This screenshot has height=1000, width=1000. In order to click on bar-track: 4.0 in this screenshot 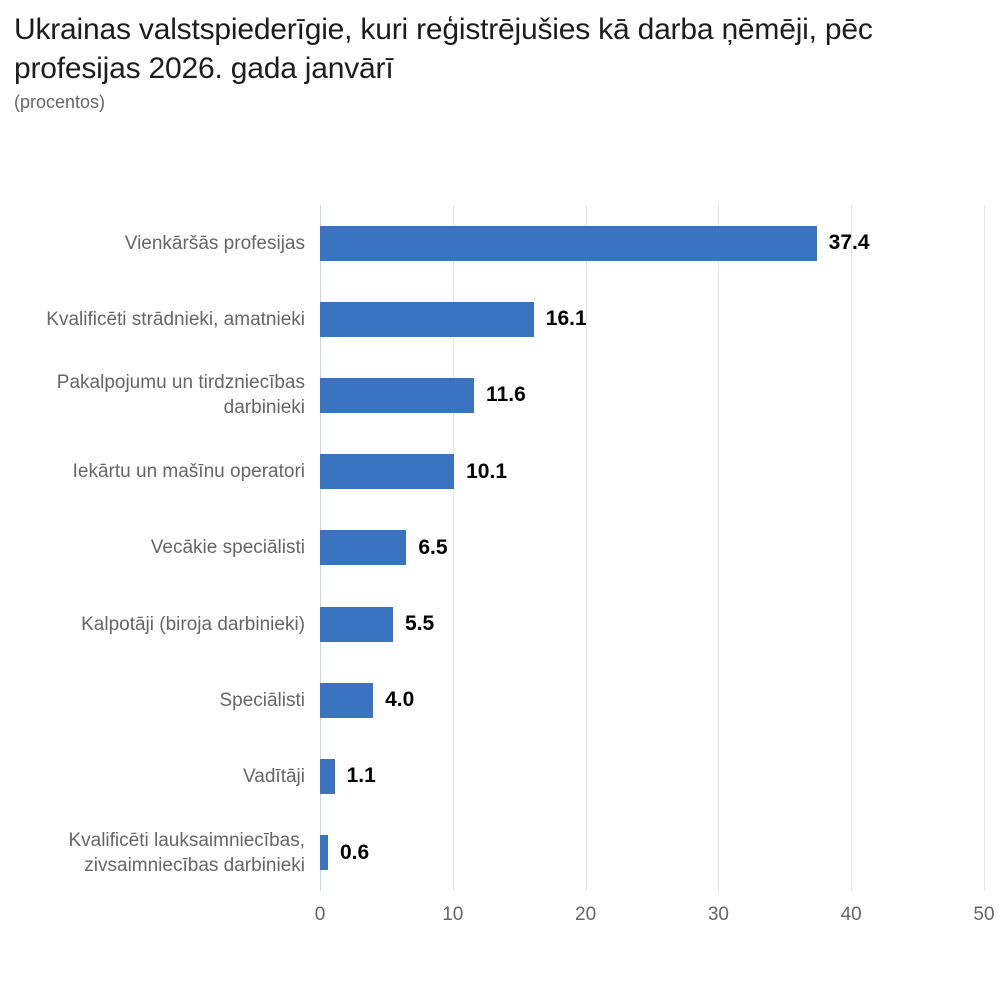, I will do `click(660, 700)`.